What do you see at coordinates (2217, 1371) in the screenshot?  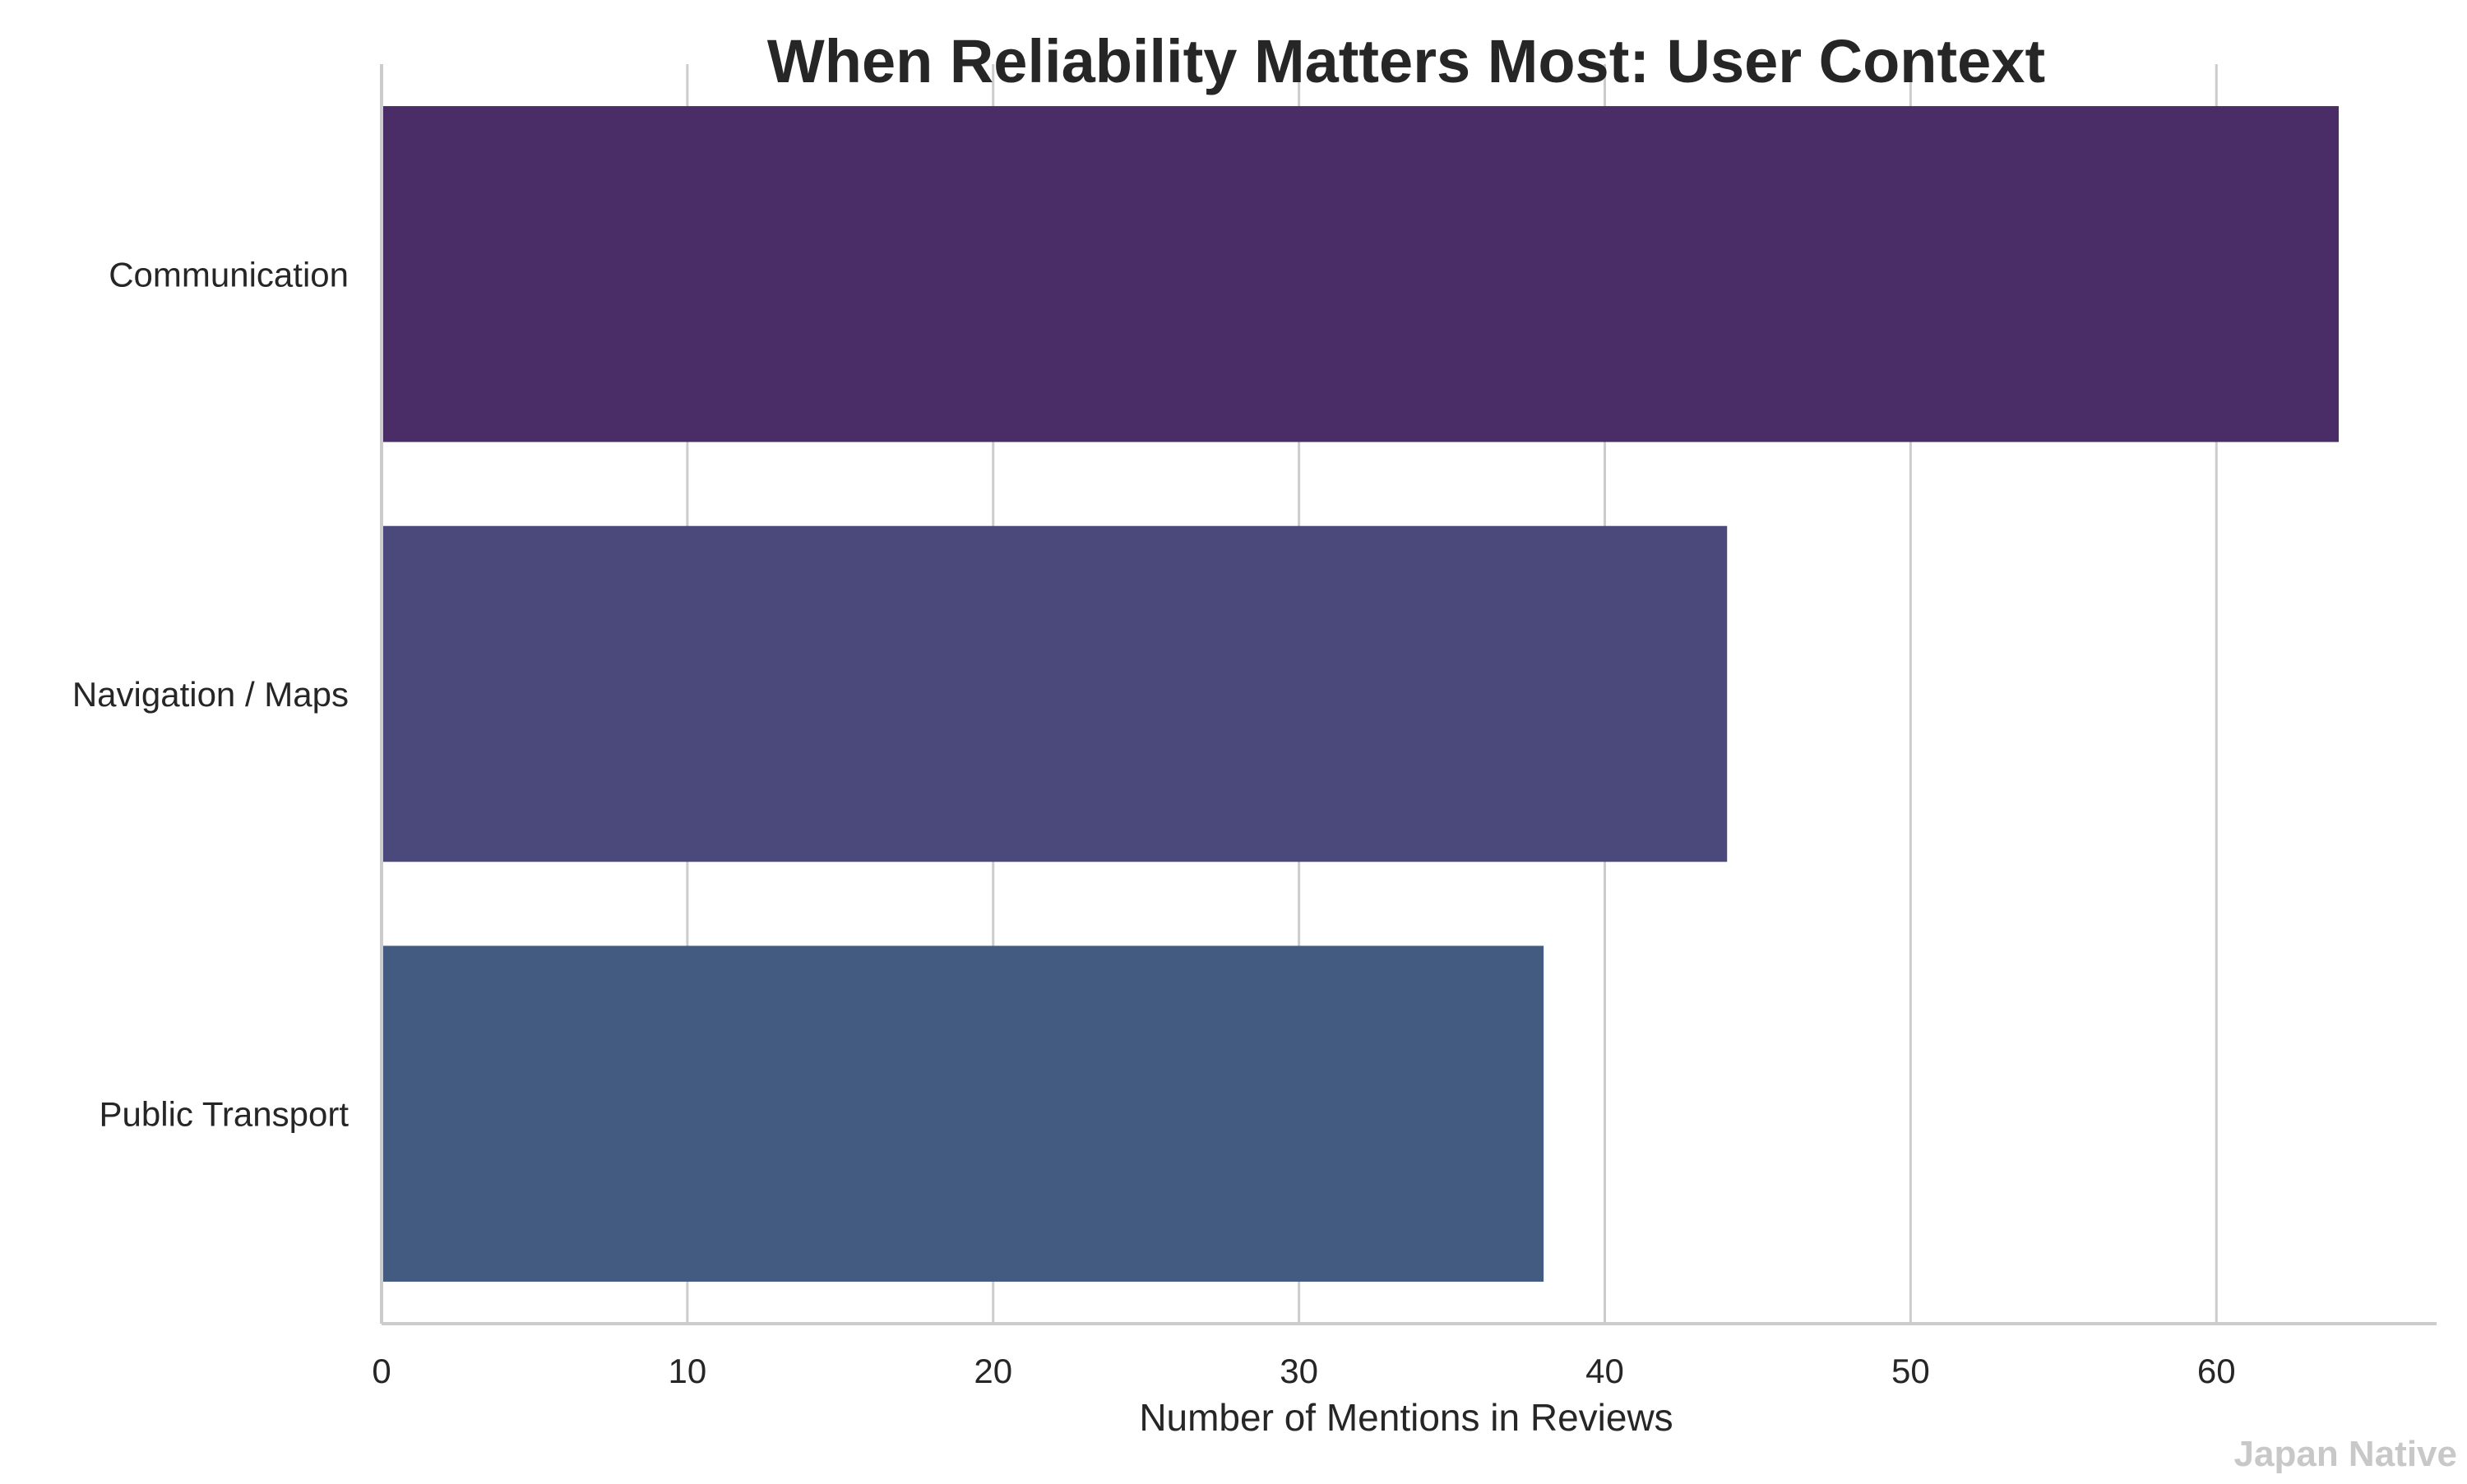 I see `x-tick-label: 60` at bounding box center [2217, 1371].